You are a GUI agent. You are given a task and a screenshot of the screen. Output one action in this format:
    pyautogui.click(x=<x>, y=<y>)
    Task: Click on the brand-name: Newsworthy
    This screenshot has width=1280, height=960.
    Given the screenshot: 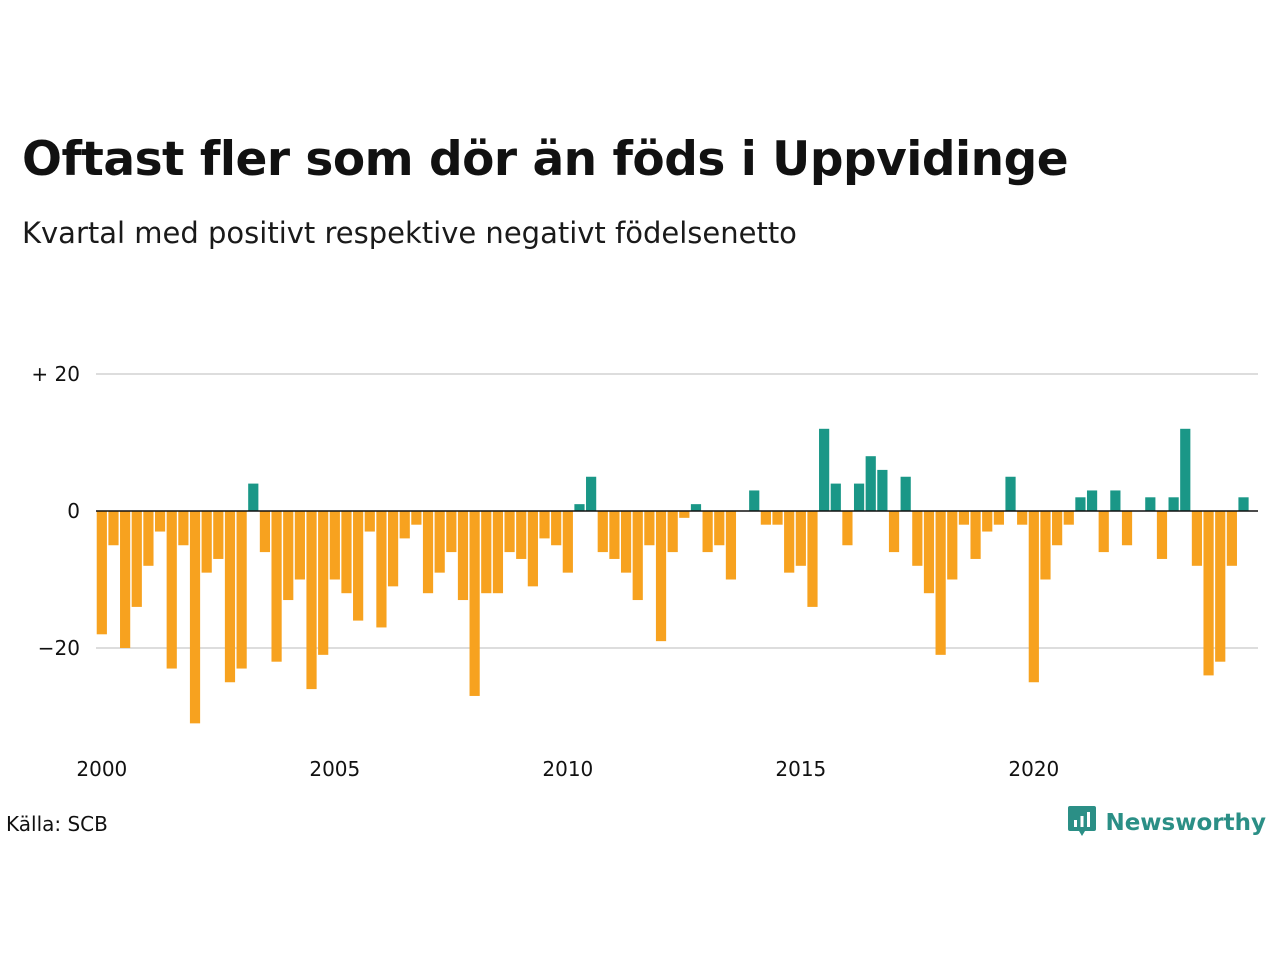 What is the action you would take?
    pyautogui.click(x=1185, y=823)
    